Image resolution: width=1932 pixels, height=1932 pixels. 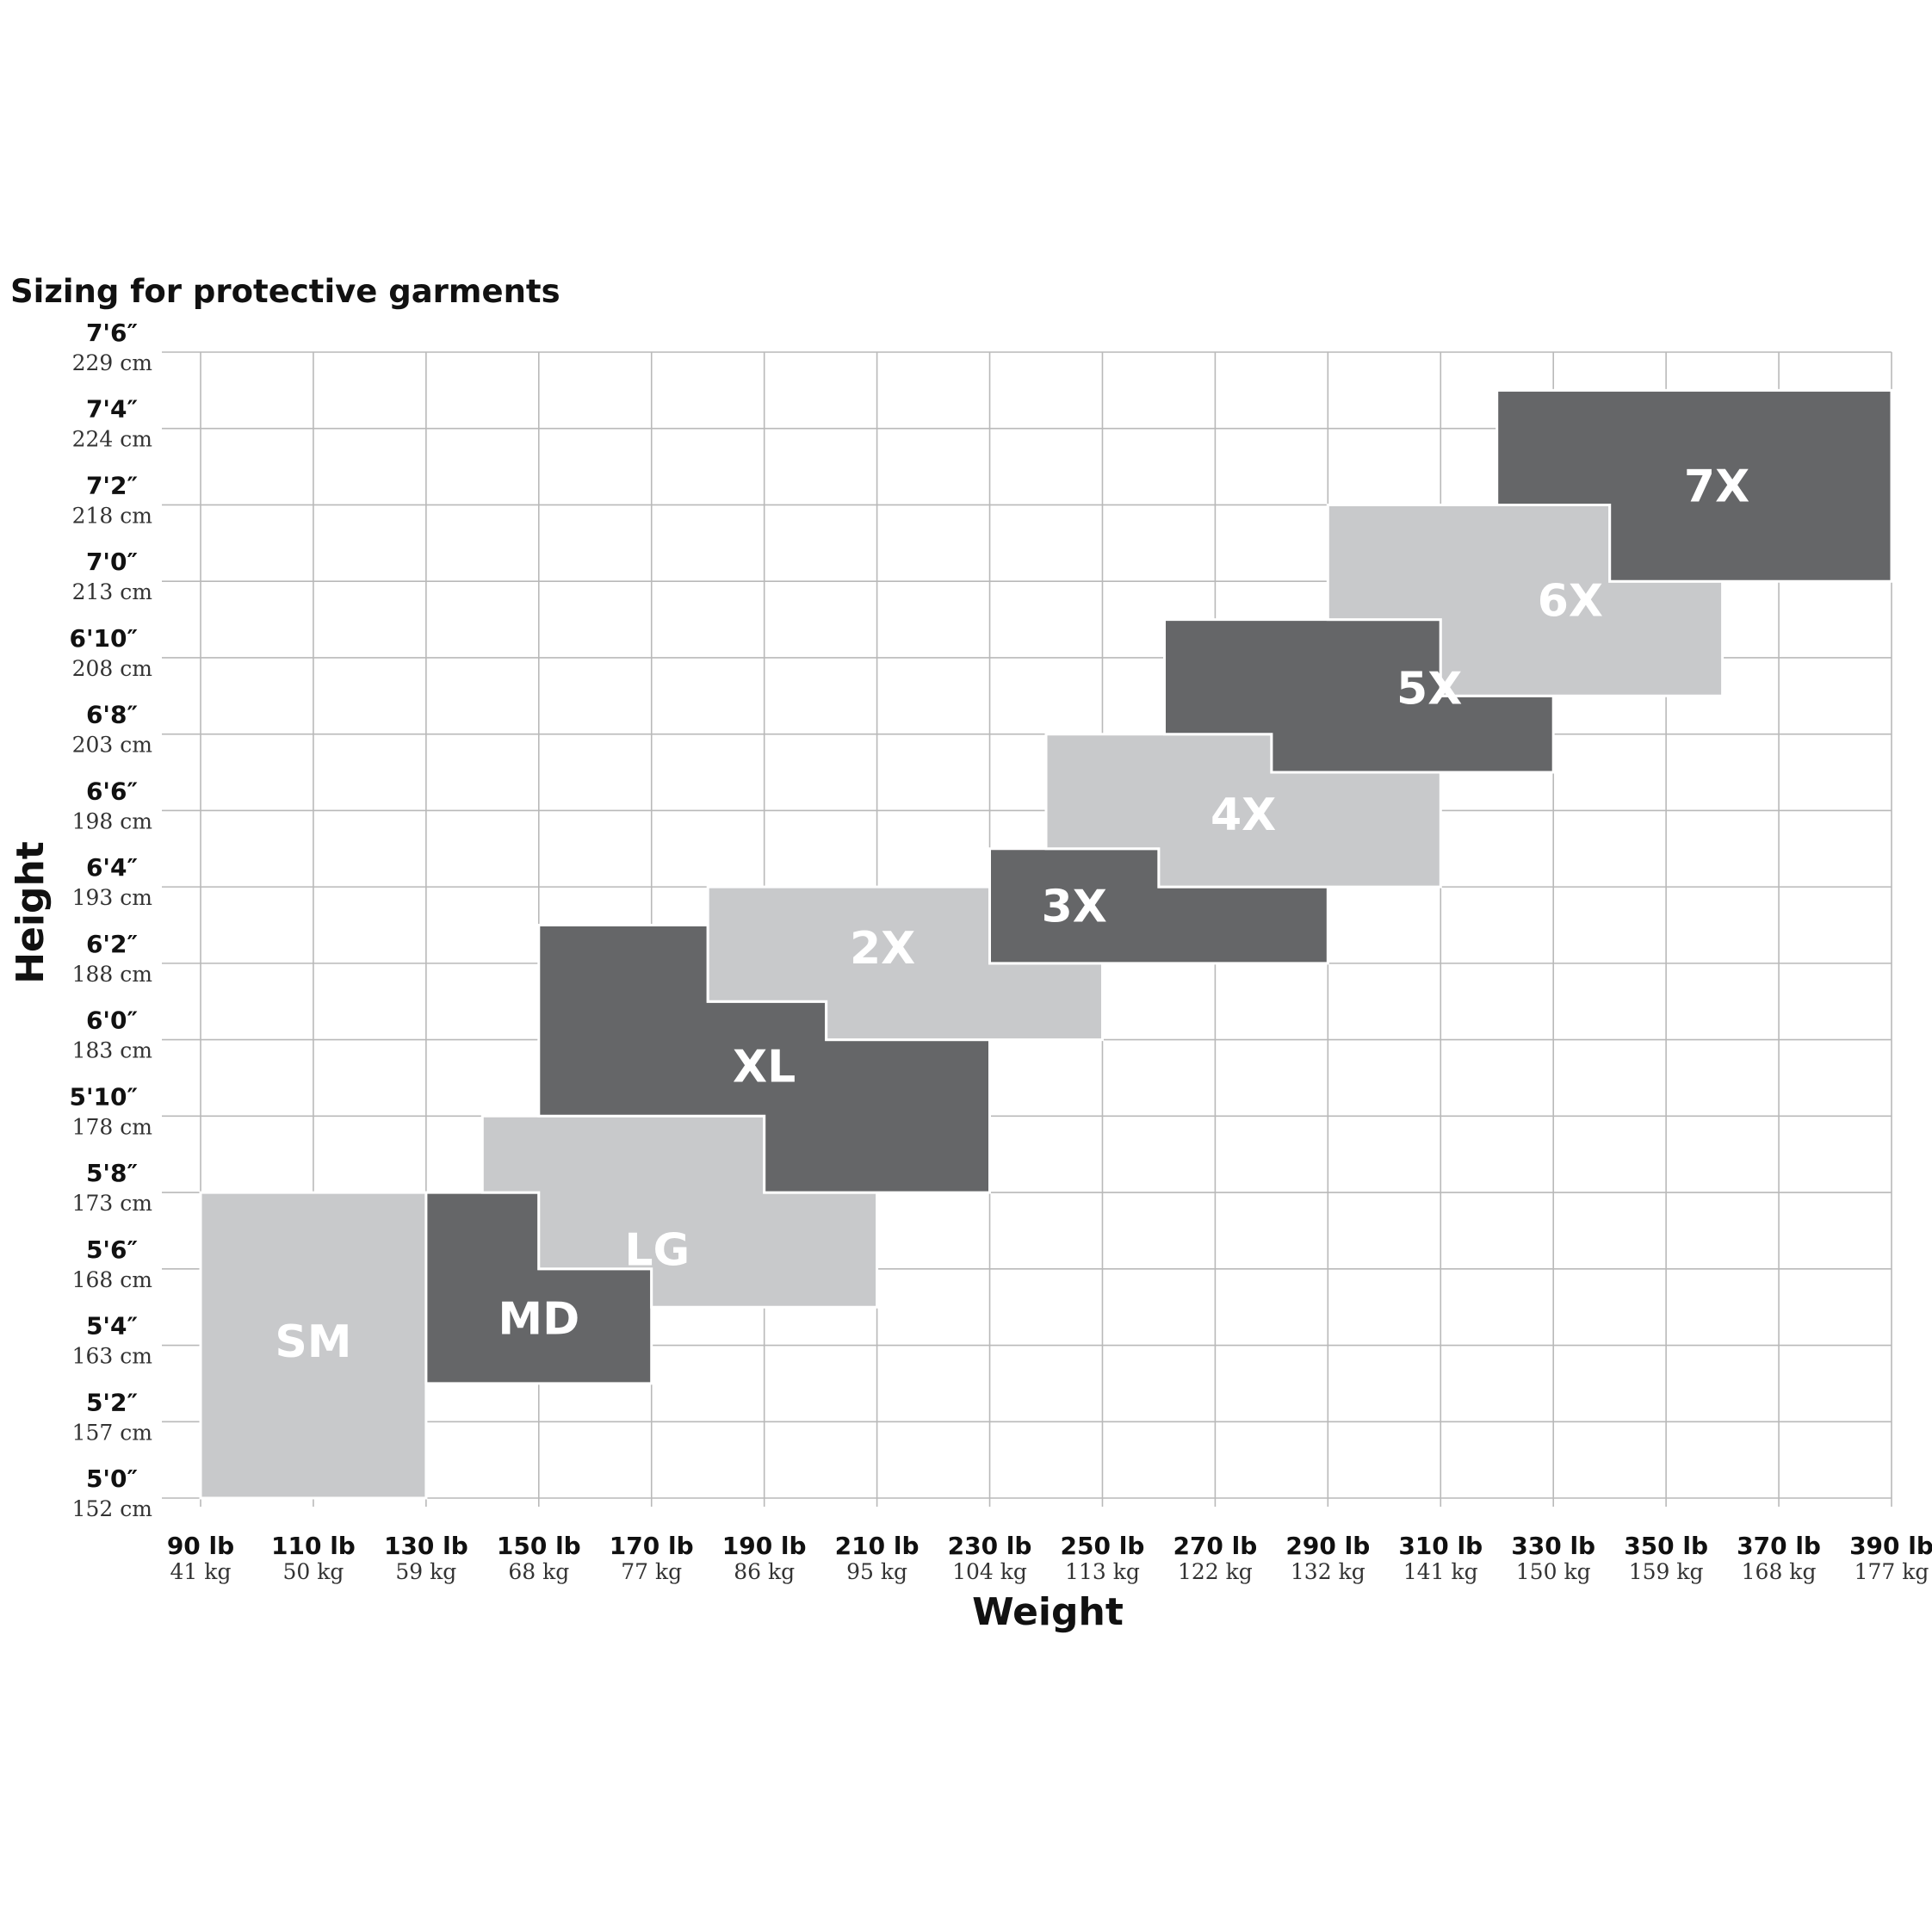 I want to click on y-tick-sublabel: 178 cm, so click(x=112, y=1126).